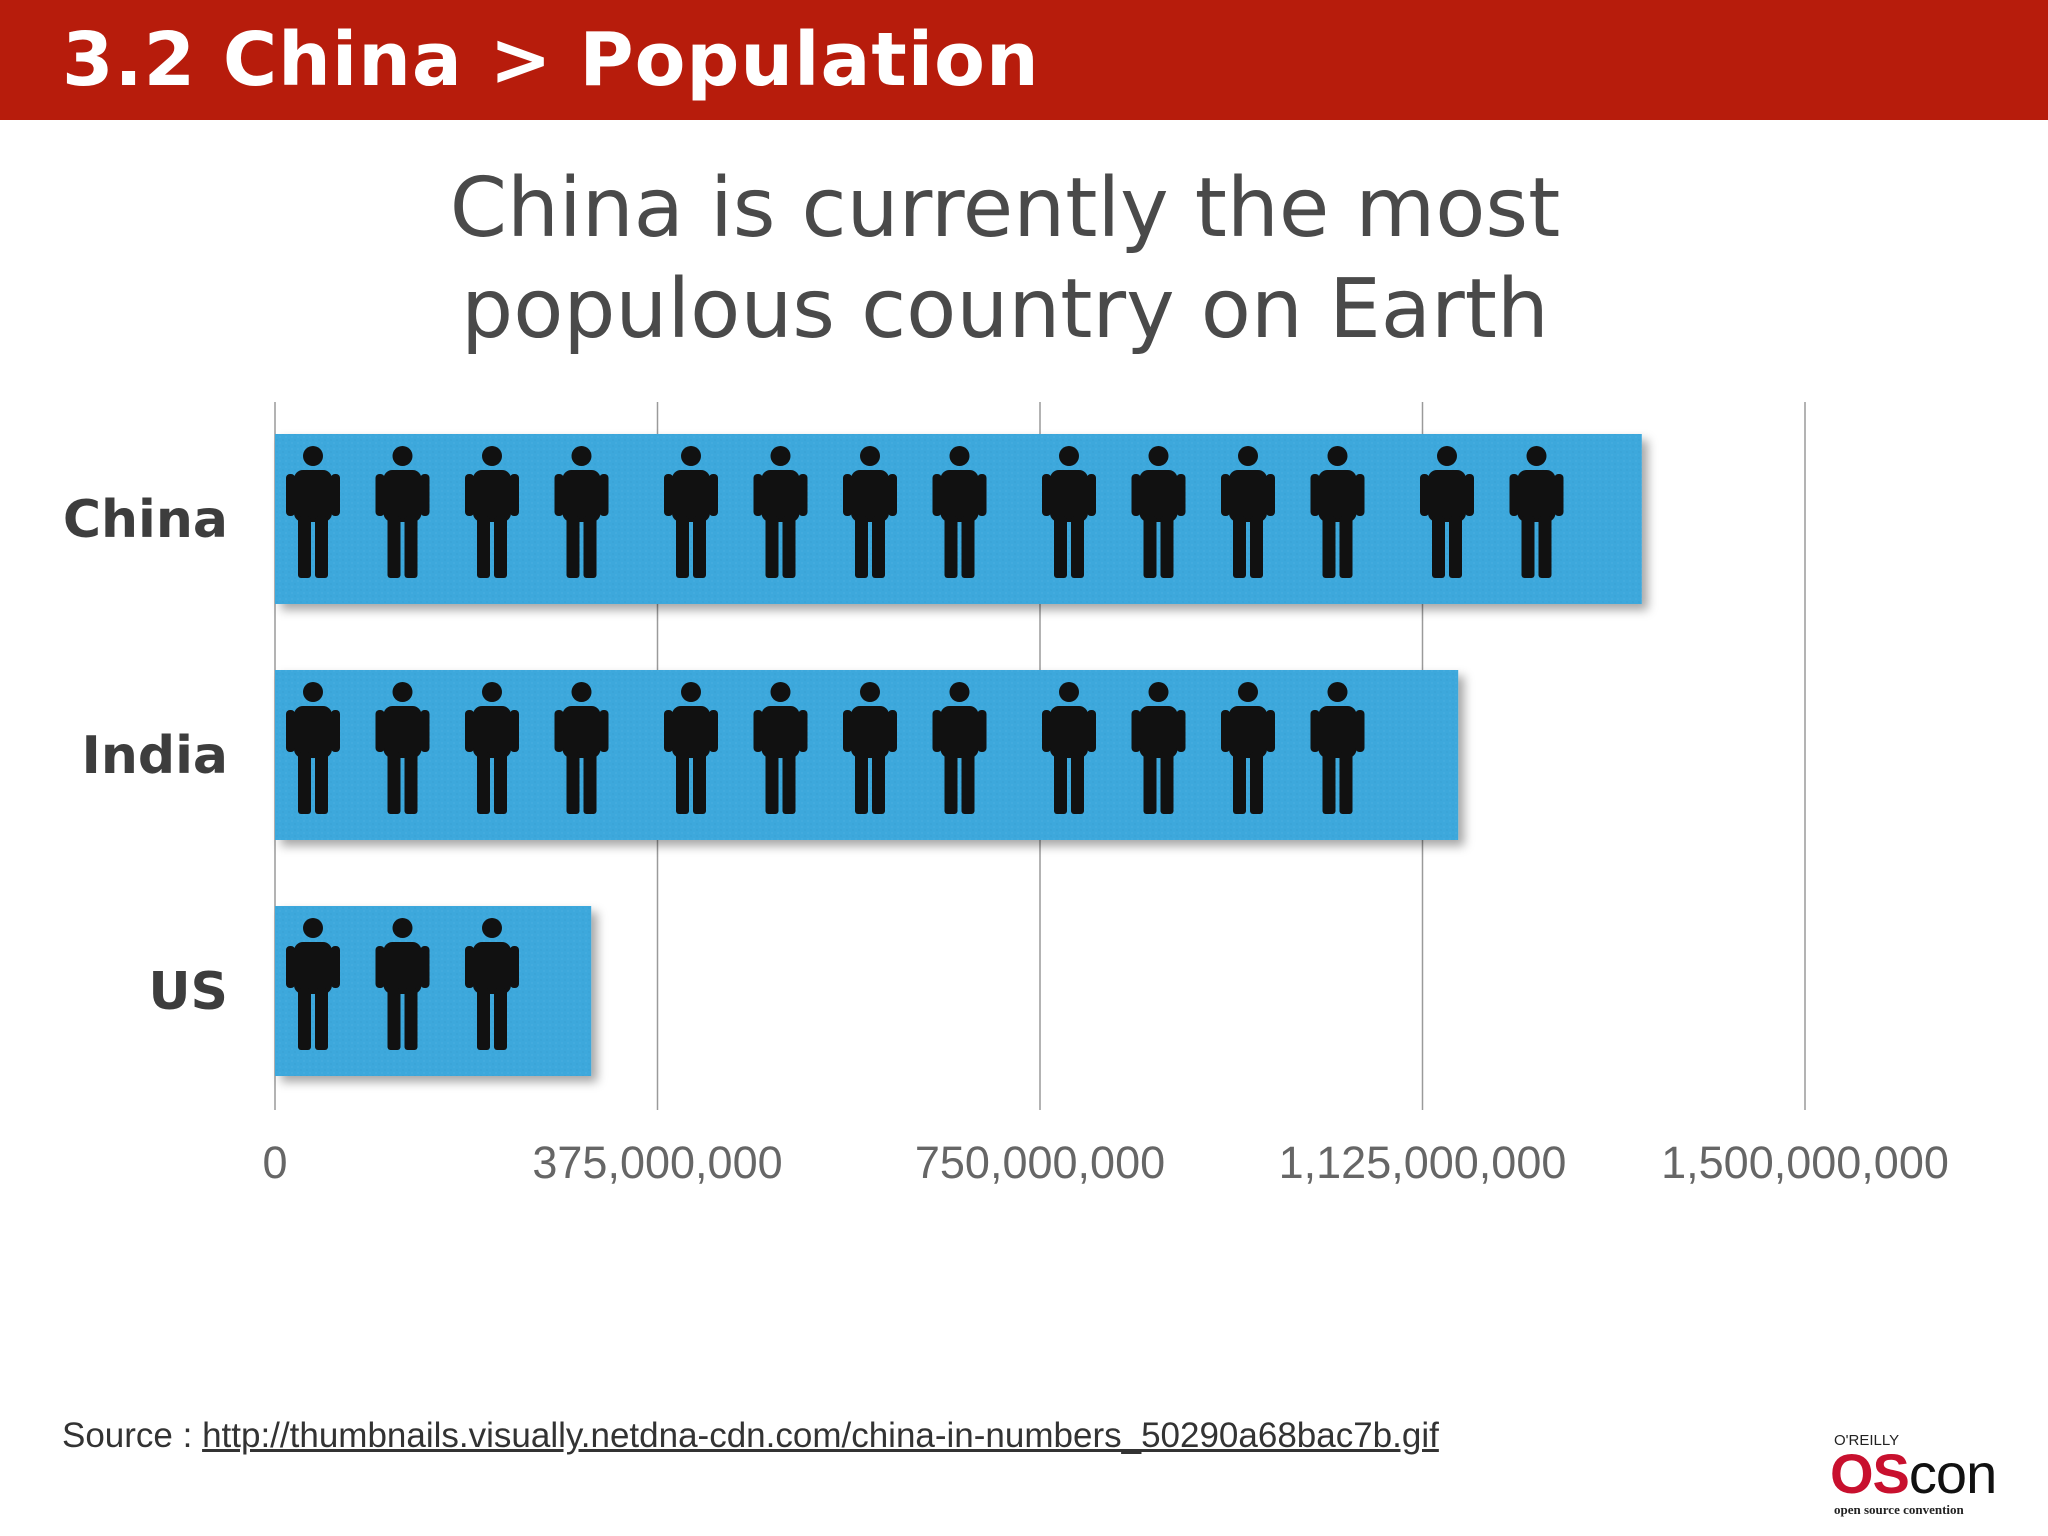  Describe the element at coordinates (657, 1162) in the screenshot. I see `x-tick-label: 375,000,000` at that location.